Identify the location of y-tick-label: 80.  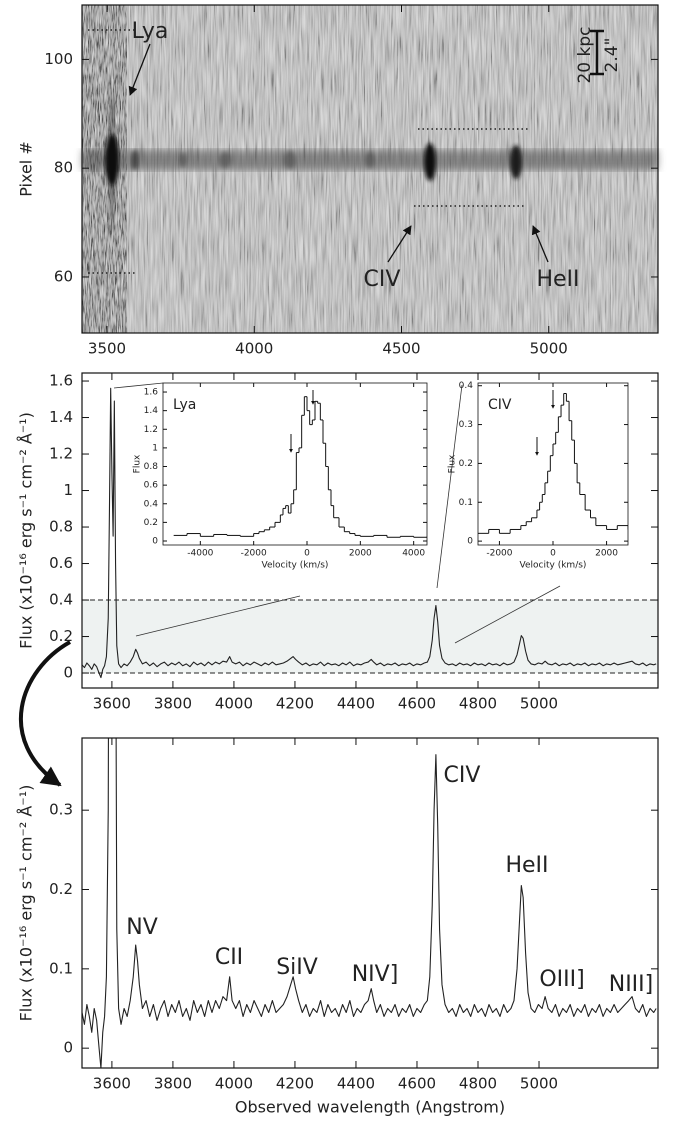
(63, 168).